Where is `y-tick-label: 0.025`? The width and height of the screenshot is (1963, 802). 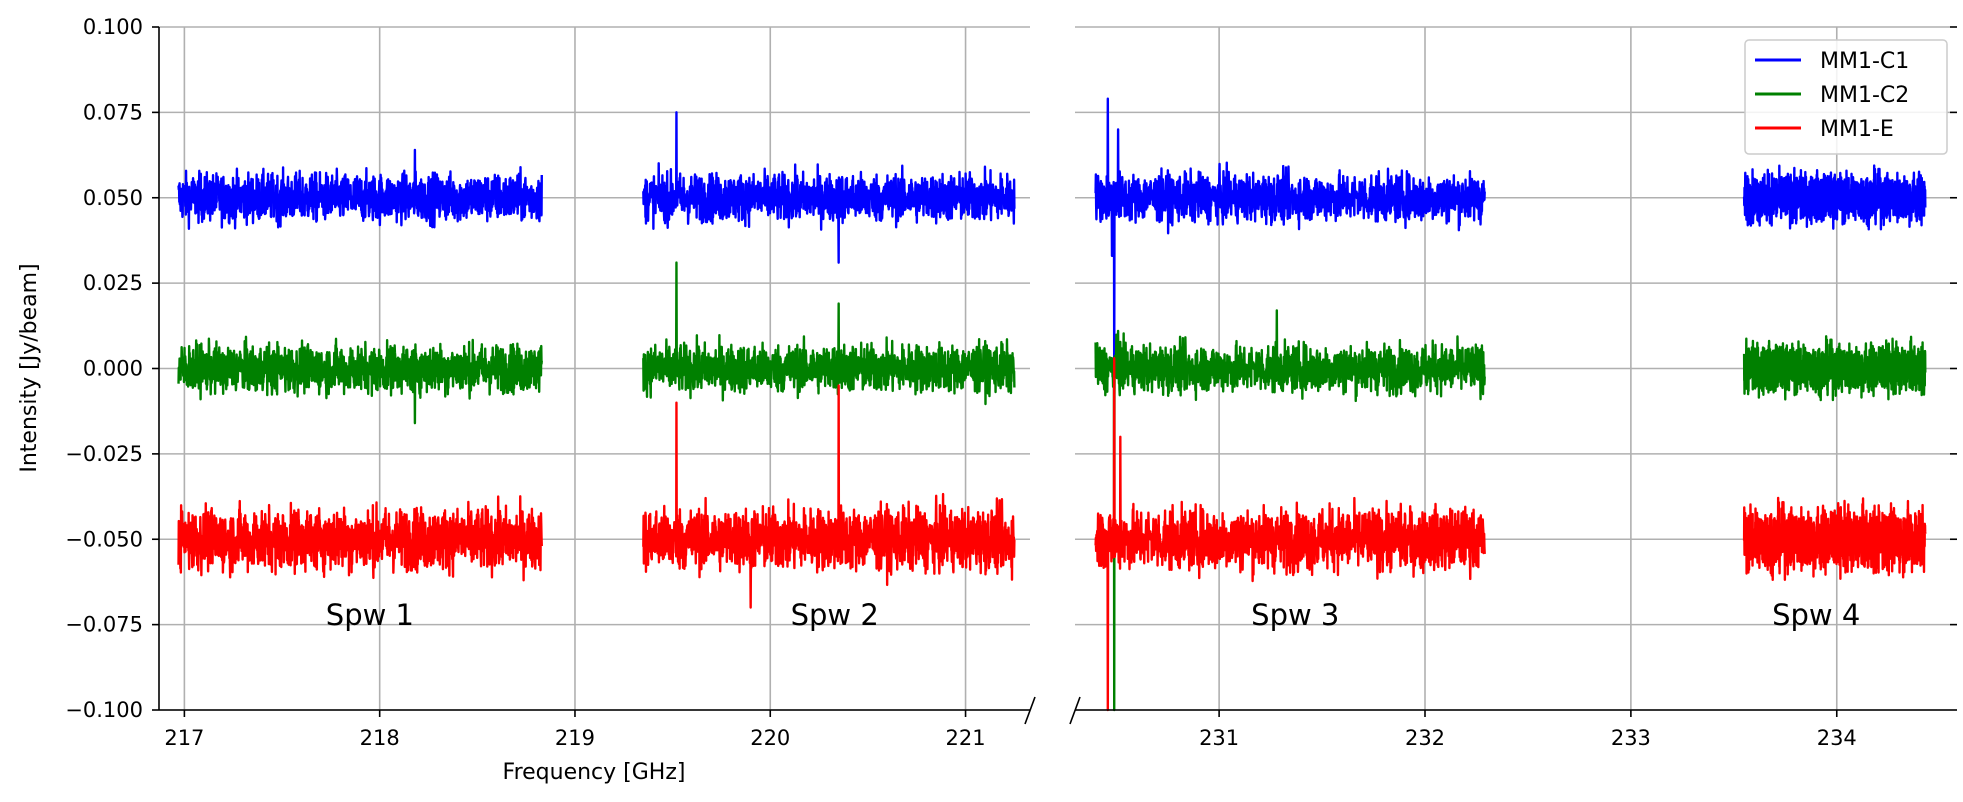 y-tick-label: 0.025 is located at coordinates (113, 283).